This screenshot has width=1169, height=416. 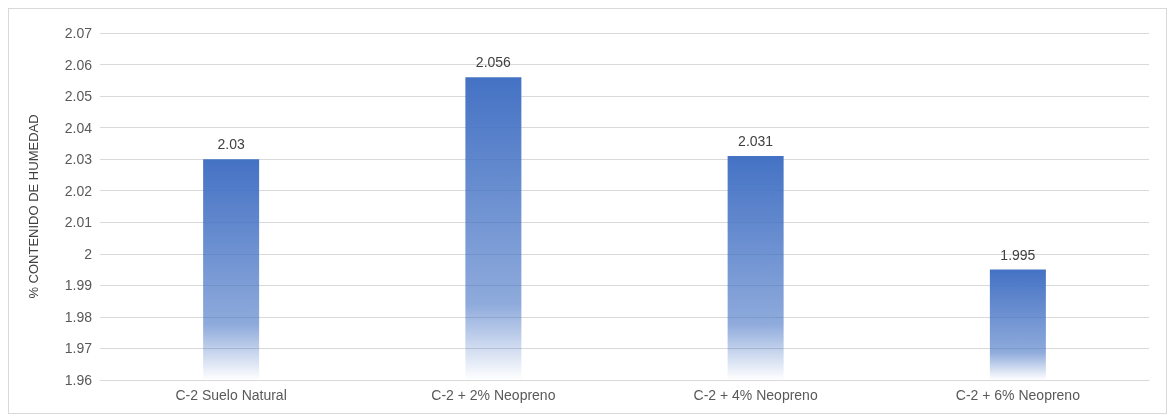 What do you see at coordinates (78, 64) in the screenshot?
I see `y-tick-label: 2.06` at bounding box center [78, 64].